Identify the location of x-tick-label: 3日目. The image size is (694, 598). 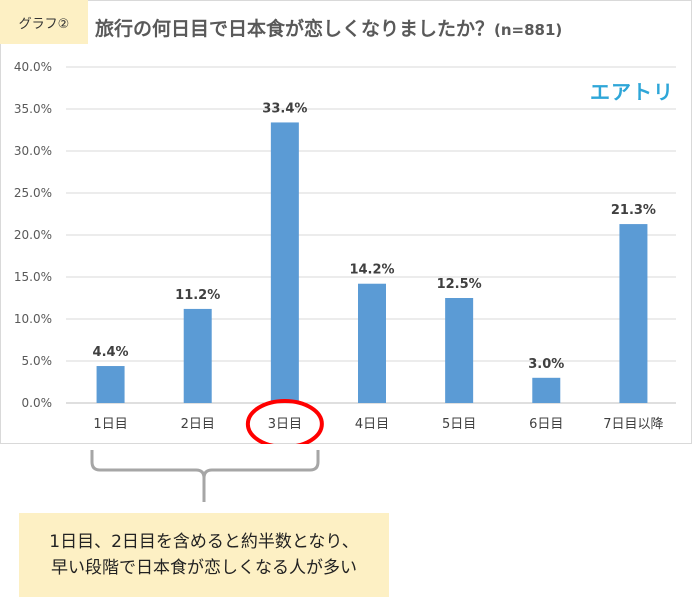
(285, 424).